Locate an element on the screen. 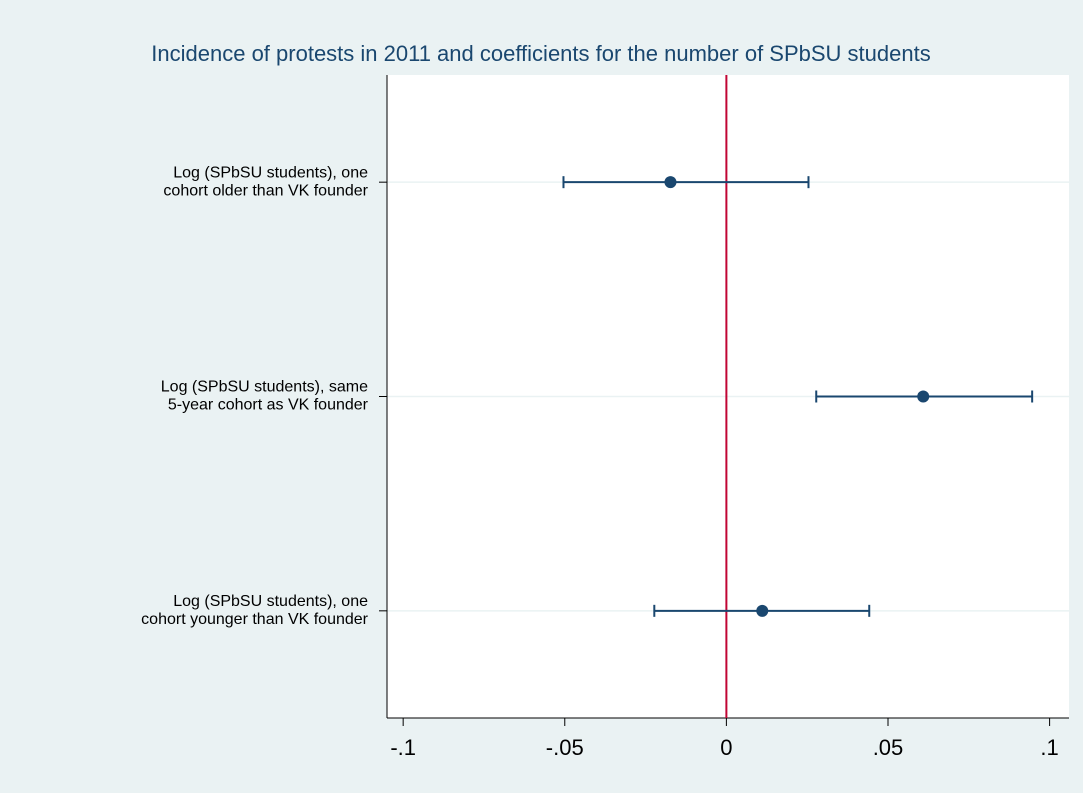 This screenshot has height=793, width=1083. x-tick-label: -.05 is located at coordinates (565, 747).